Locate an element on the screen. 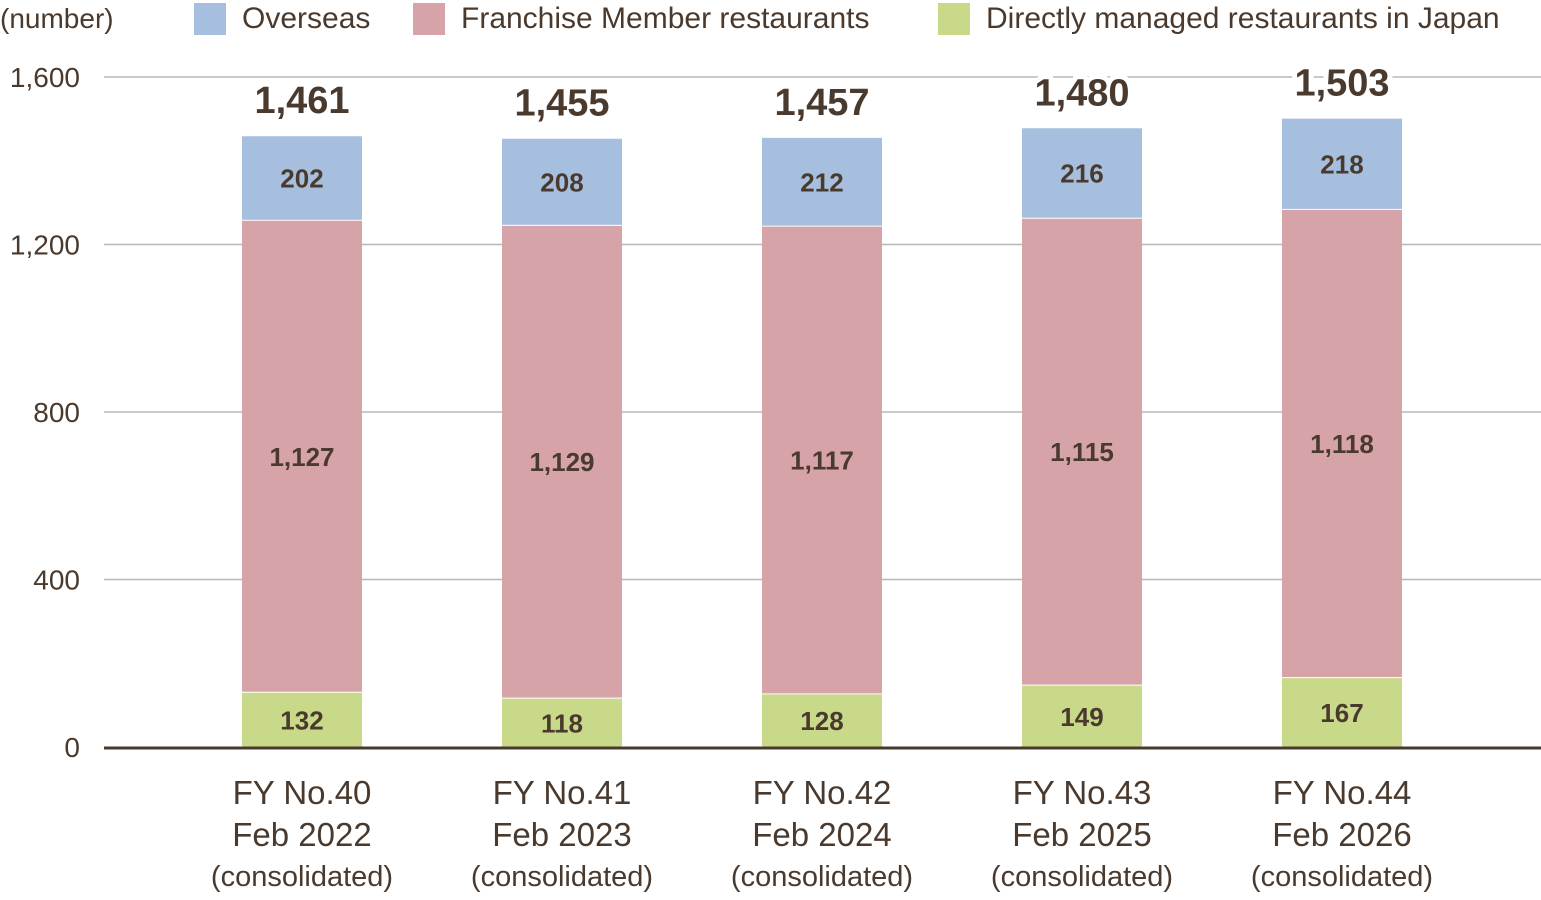 The height and width of the screenshot is (900, 1541). y-tick-label-1600: 1,600 is located at coordinates (45, 77).